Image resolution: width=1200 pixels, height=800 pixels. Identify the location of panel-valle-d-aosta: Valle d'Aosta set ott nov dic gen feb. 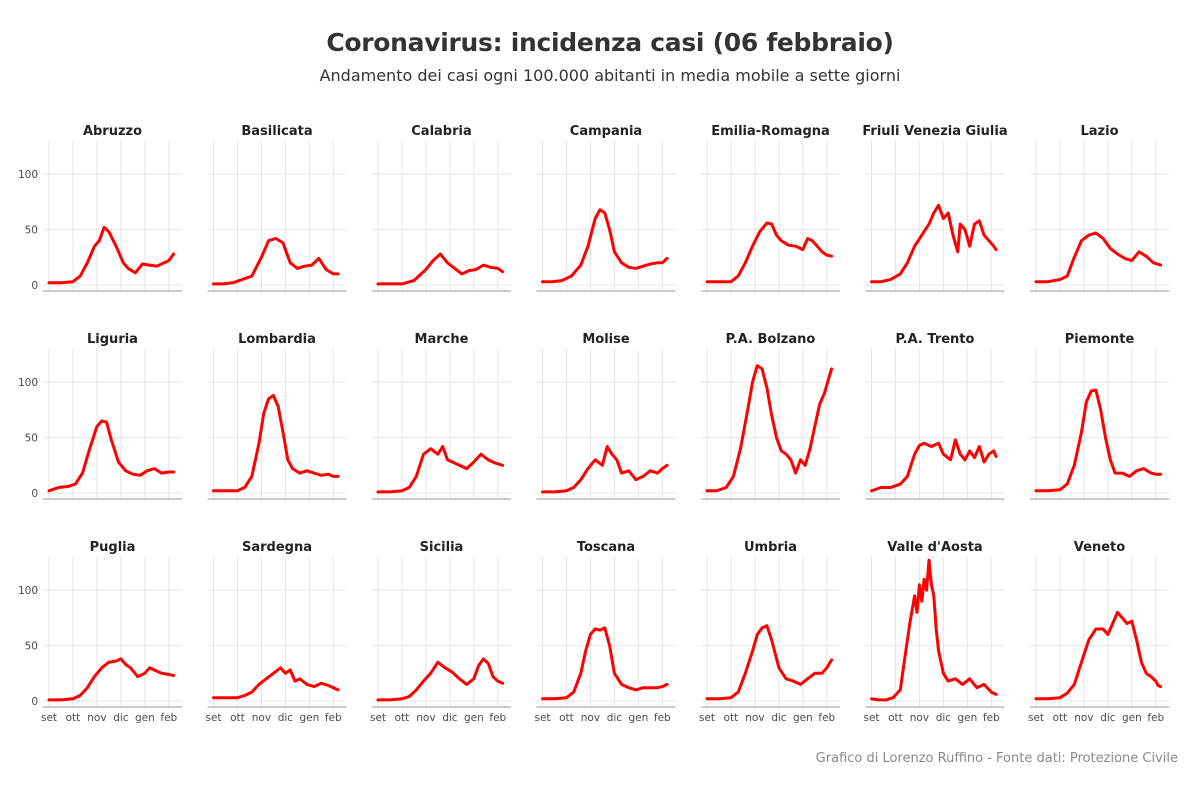
(934, 632).